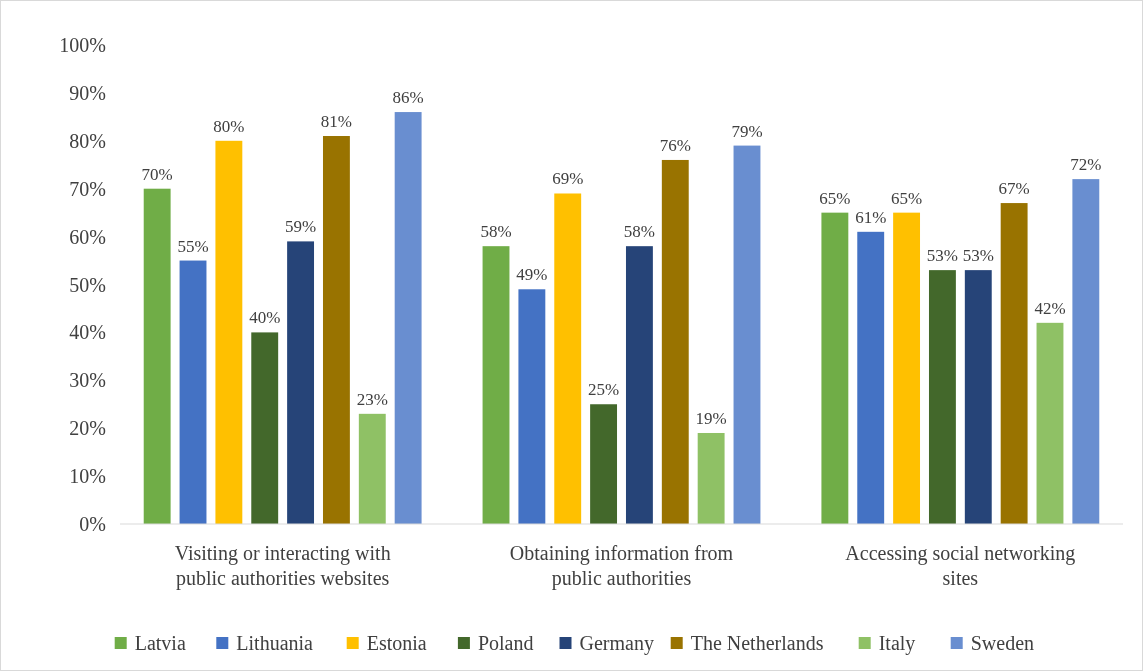 Image resolution: width=1143 pixels, height=671 pixels. Describe the element at coordinates (160, 643) in the screenshot. I see `legend-label: Latvia` at that location.